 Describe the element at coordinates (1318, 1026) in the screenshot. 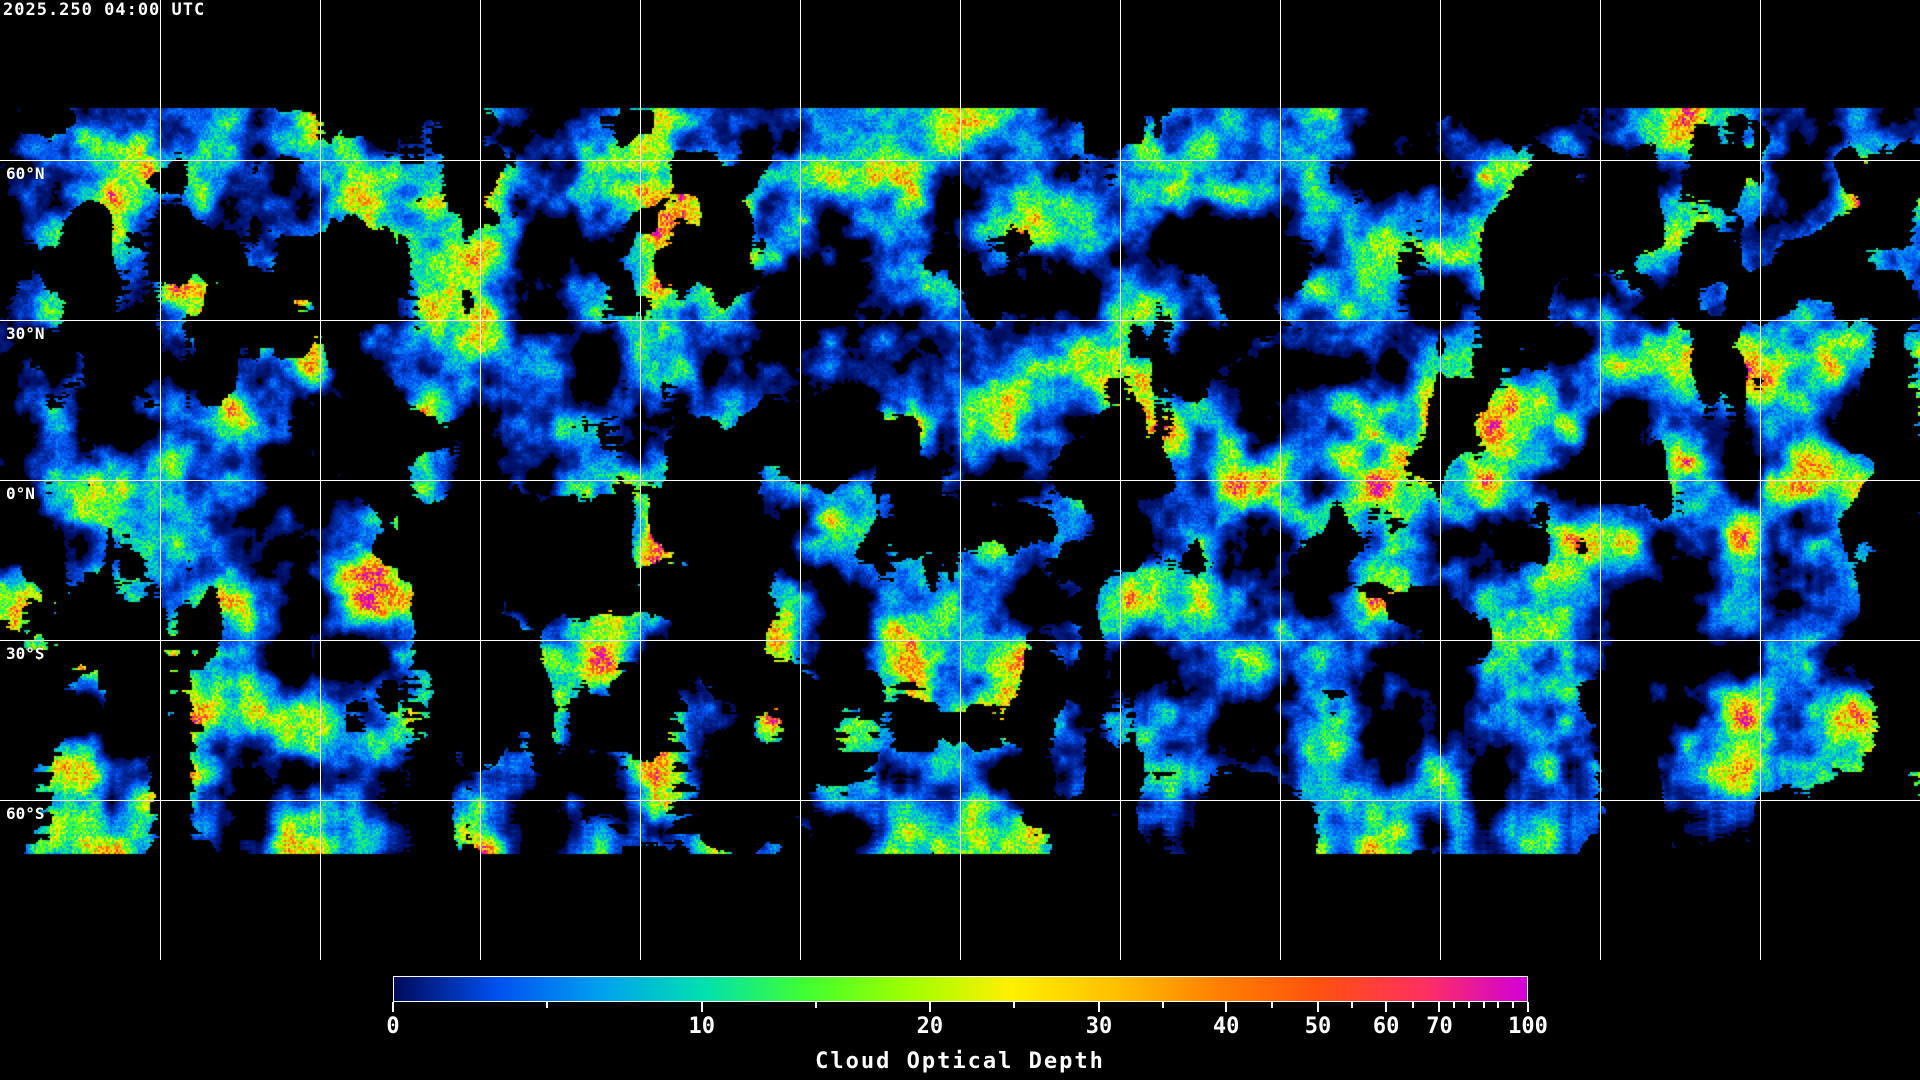

I see `tick-label: 50` at that location.